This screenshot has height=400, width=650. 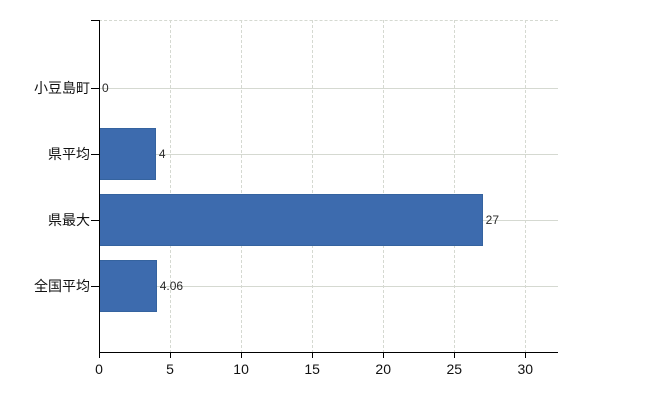 I want to click on plot-top-border, so click(x=328, y=20).